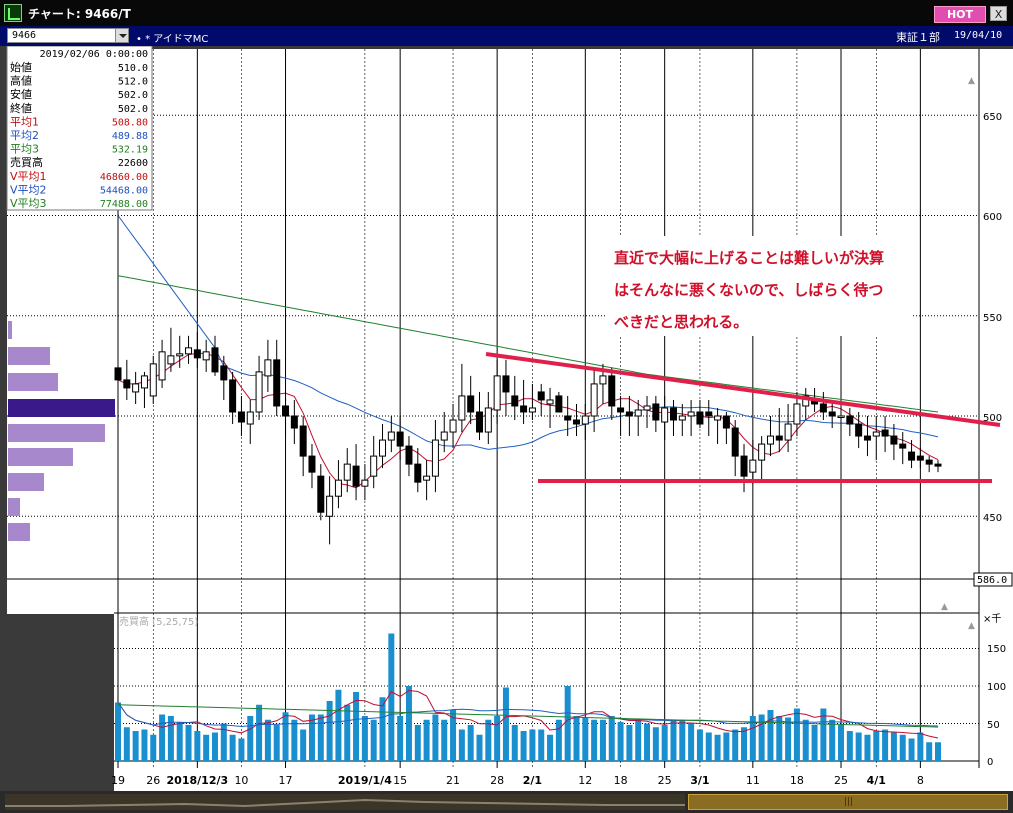  I want to click on date-tick-label: 12, so click(585, 780).